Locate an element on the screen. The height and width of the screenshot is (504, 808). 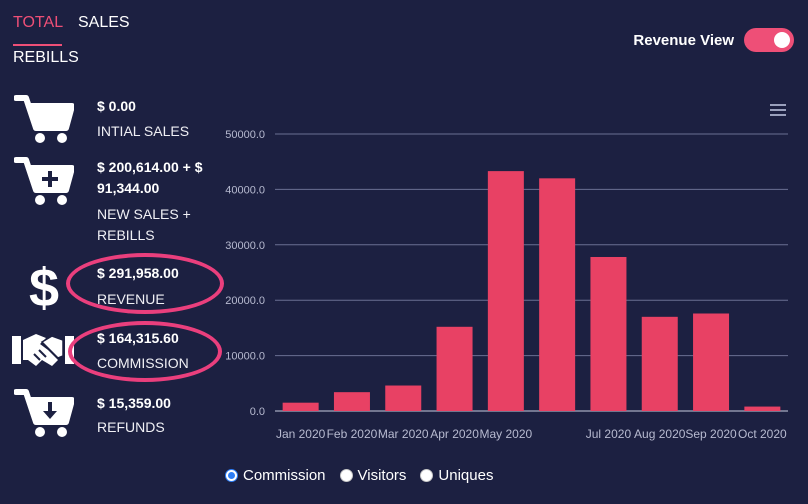
y-tick-label: 30000.0 is located at coordinates (245, 246).